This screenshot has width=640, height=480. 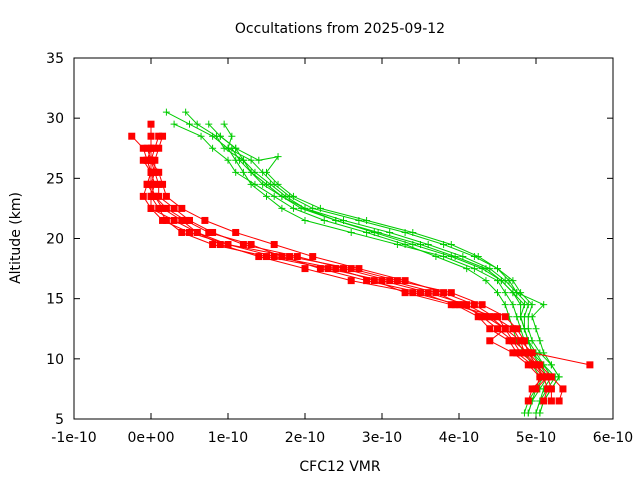 What do you see at coordinates (55, 240) in the screenshot?
I see `y-tick-label: 20` at bounding box center [55, 240].